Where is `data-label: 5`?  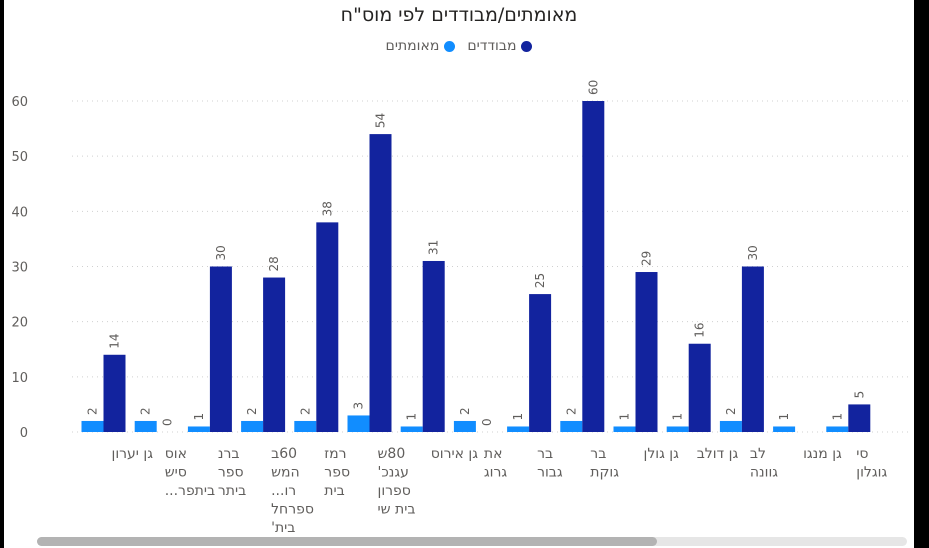
data-label: 5 is located at coordinates (859, 395).